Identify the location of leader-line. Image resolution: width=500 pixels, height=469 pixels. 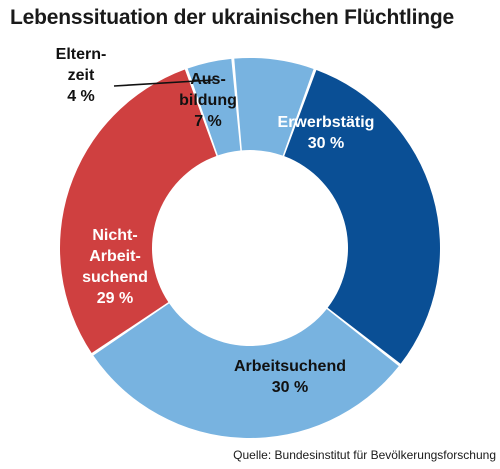
(163, 83).